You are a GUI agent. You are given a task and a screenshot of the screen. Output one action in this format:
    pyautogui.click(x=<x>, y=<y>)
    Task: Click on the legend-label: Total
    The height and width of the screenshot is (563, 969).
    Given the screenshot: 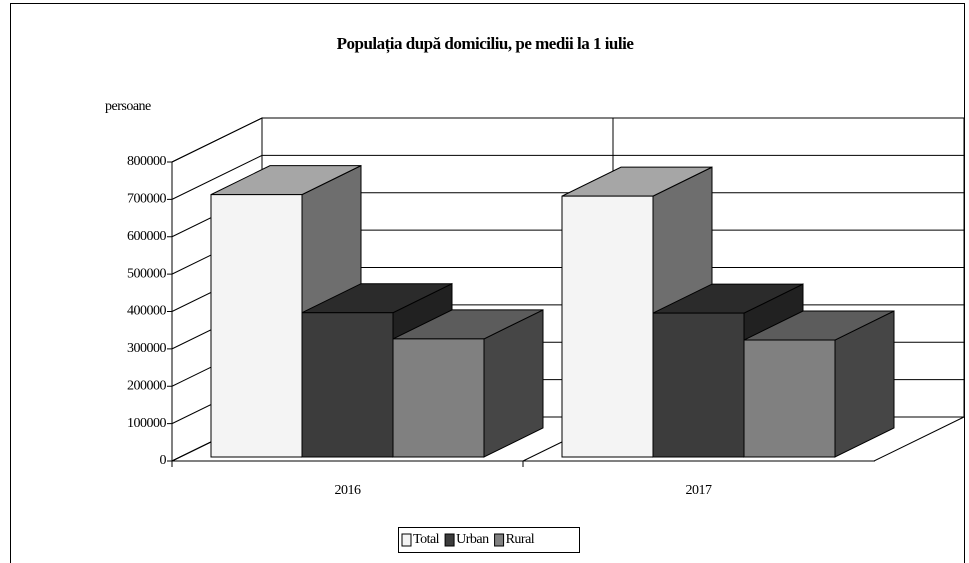 What is the action you would take?
    pyautogui.click(x=426, y=539)
    